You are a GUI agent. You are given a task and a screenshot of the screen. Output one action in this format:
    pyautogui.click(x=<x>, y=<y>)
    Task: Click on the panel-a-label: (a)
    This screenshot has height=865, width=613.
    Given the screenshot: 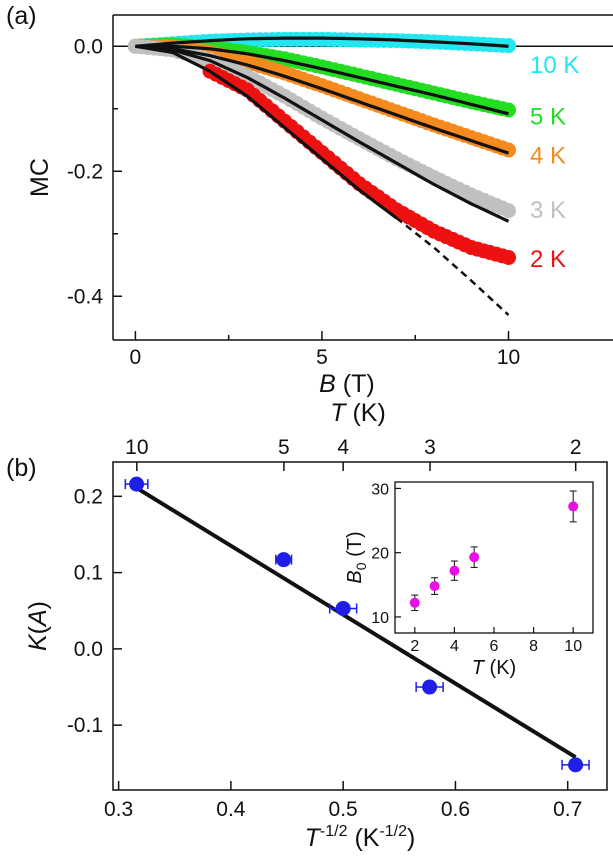 What is the action you would take?
    pyautogui.click(x=21, y=16)
    